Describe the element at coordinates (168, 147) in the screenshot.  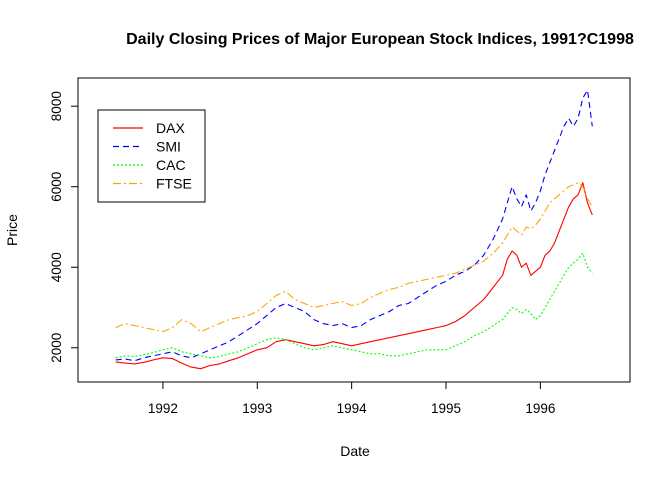
I see `legend-label-smi: SMI` at that location.